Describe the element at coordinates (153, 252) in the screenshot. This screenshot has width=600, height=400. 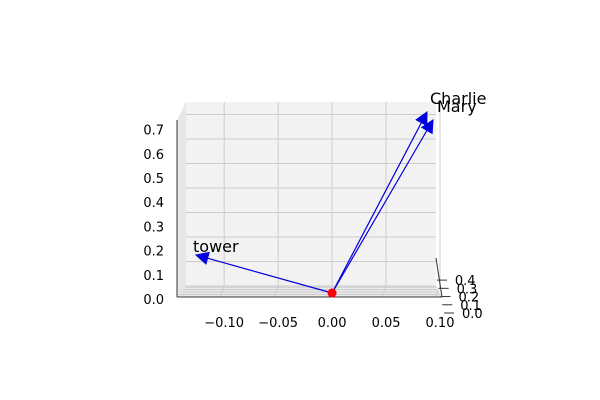
I see `z-tick-label: 0.2` at that location.